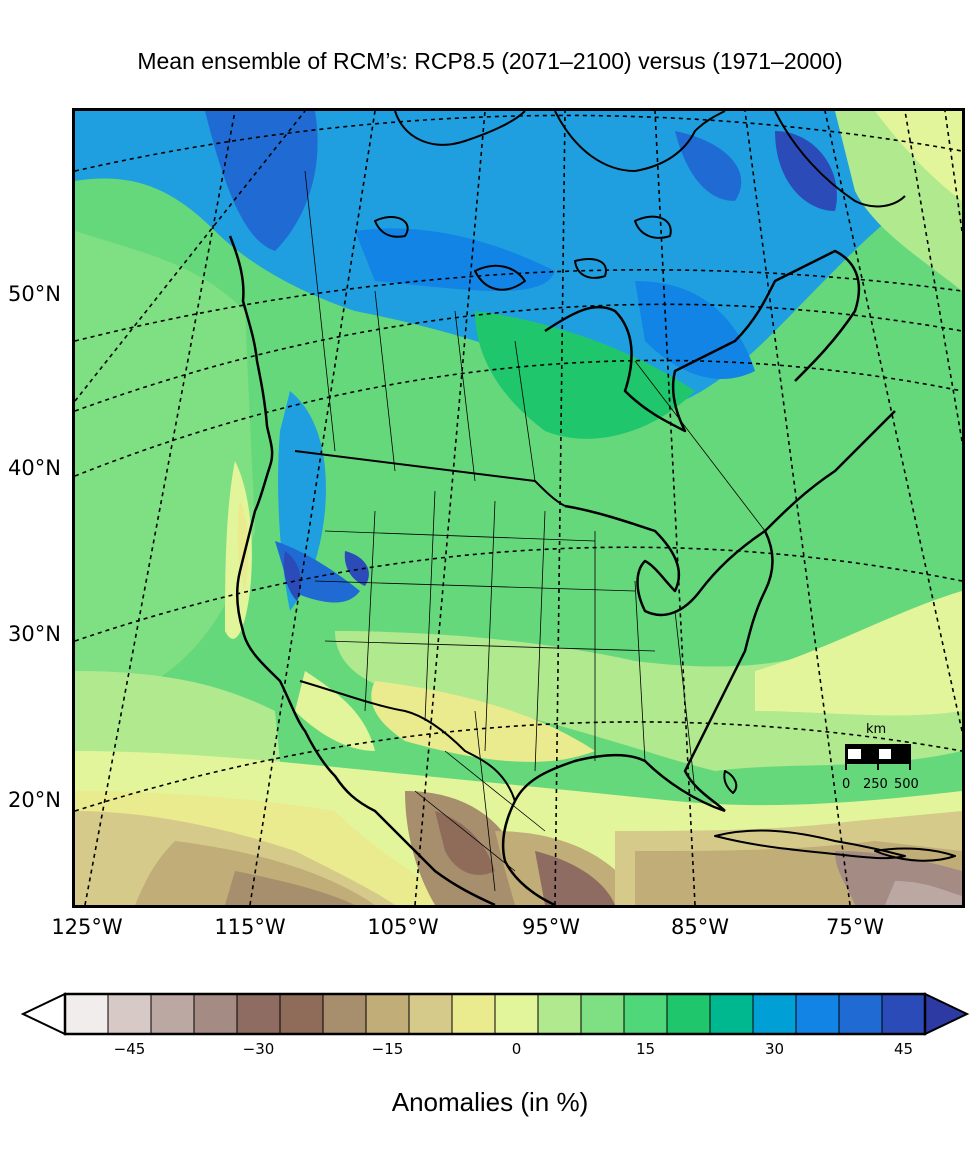 The height and width of the screenshot is (1151, 980). Describe the element at coordinates (855, 927) in the screenshot. I see `lon-label-75w: 75°W` at that location.